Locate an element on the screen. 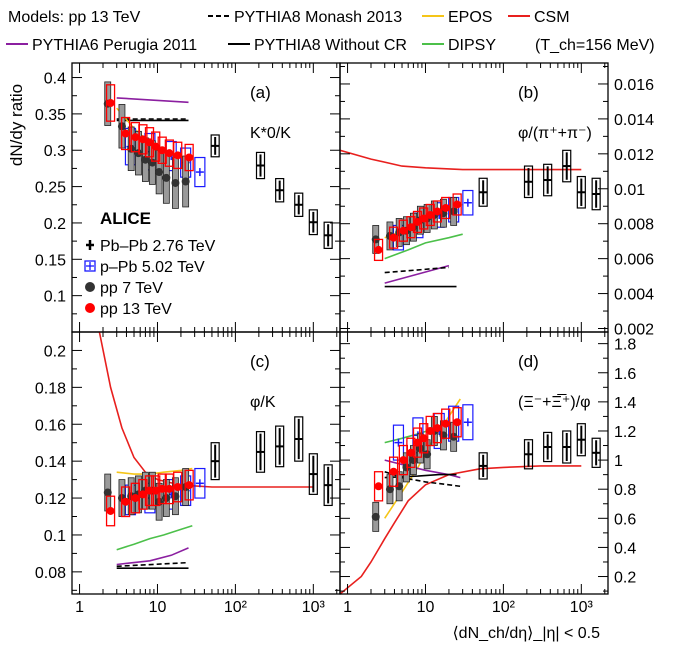 This screenshot has height=654, width=676. data-legend-label: pp 13 TeV is located at coordinates (136, 309).